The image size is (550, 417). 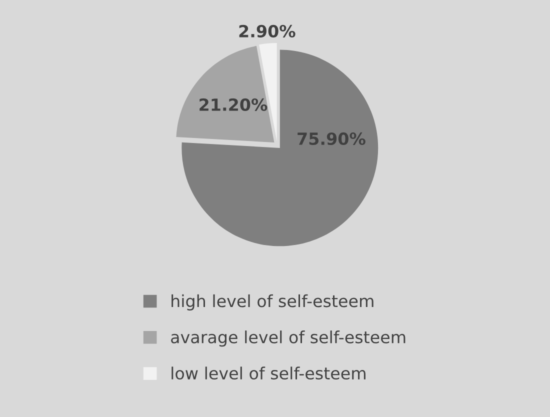 I want to click on legend-label: high level of self-esteem, so click(x=273, y=302).